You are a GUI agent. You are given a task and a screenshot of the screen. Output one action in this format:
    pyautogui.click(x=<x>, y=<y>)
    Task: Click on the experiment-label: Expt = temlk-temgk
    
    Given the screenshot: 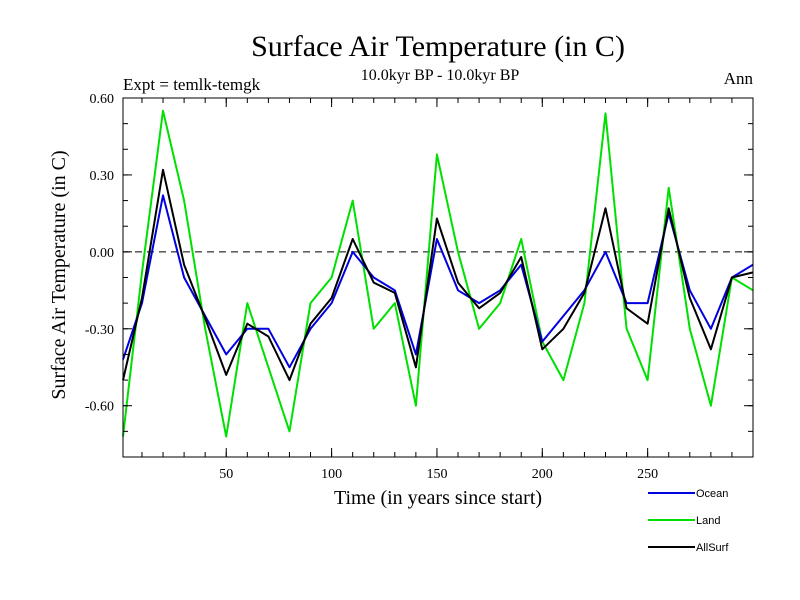 What is the action you would take?
    pyautogui.click(x=192, y=84)
    